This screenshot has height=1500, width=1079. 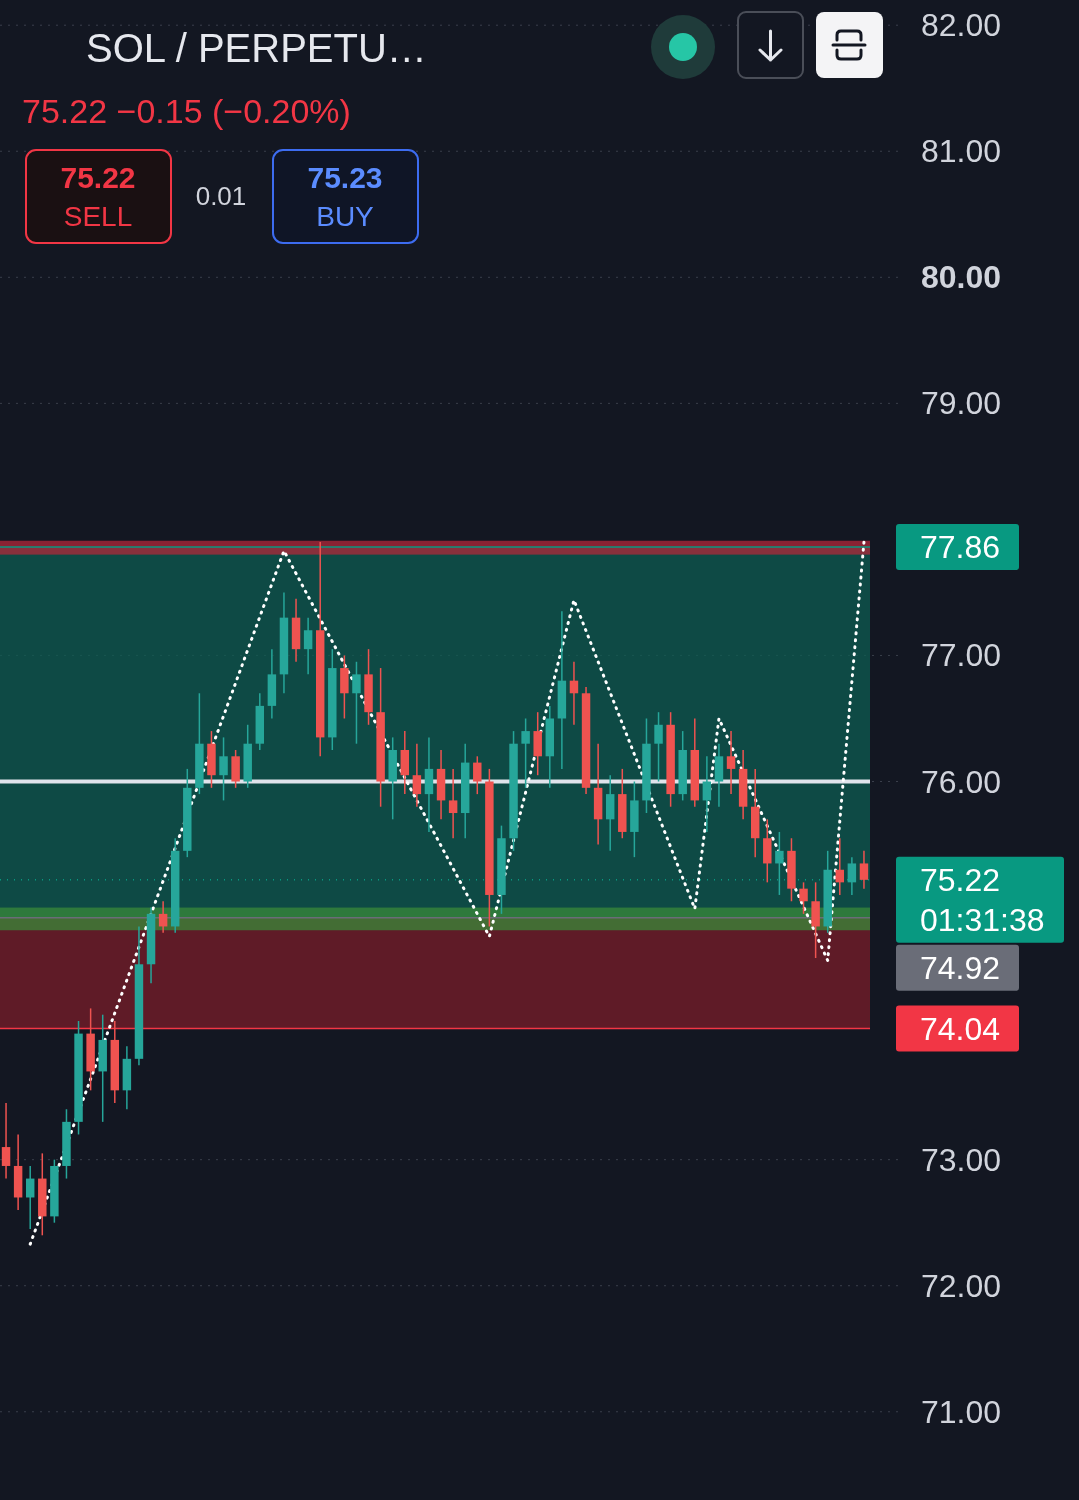 I want to click on y-tick-label: 81.00, so click(x=961, y=151).